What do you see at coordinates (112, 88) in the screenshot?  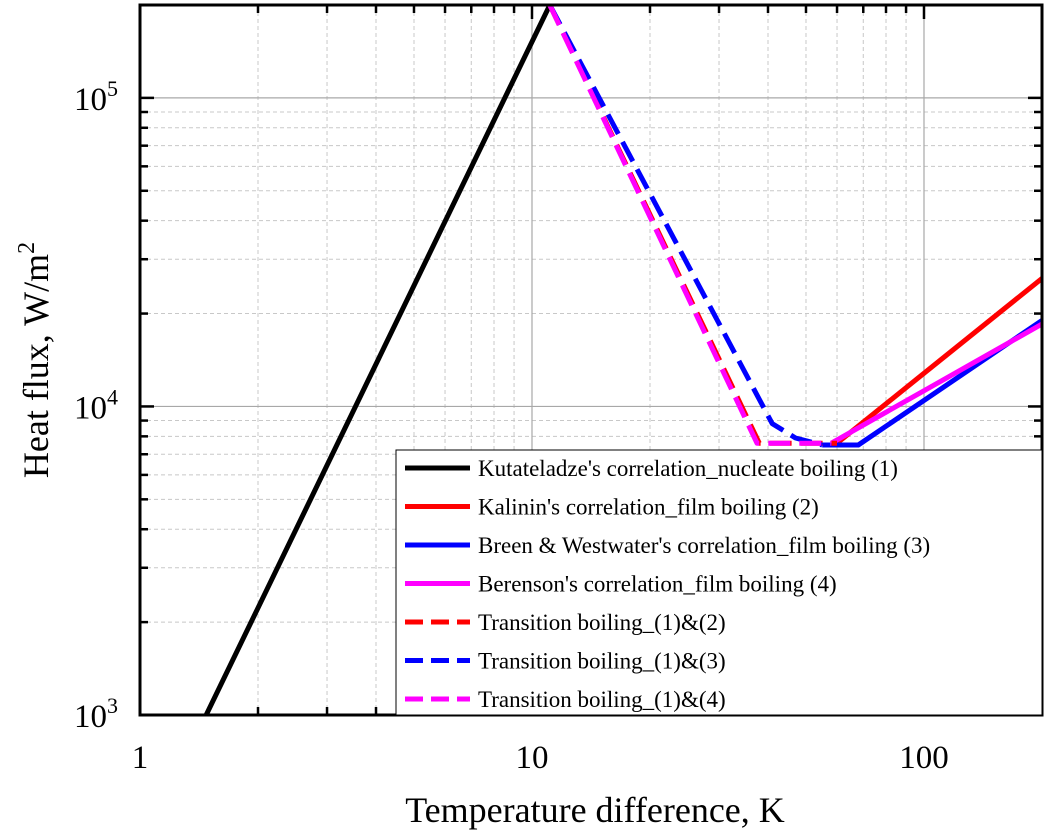 I see `y-tick-label-exponent: 5` at bounding box center [112, 88].